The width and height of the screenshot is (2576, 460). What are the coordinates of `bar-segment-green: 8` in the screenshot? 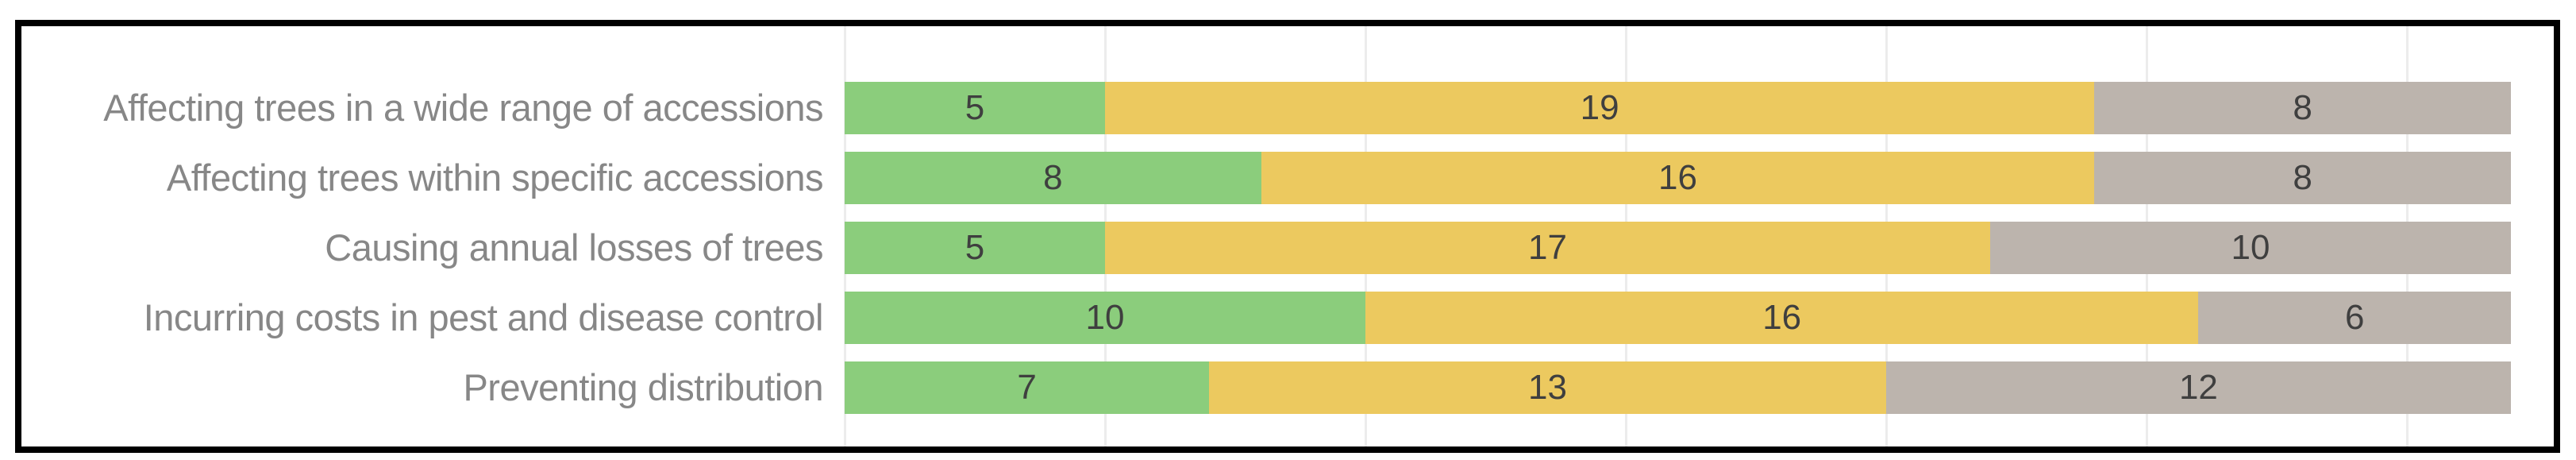 It's located at (1053, 178).